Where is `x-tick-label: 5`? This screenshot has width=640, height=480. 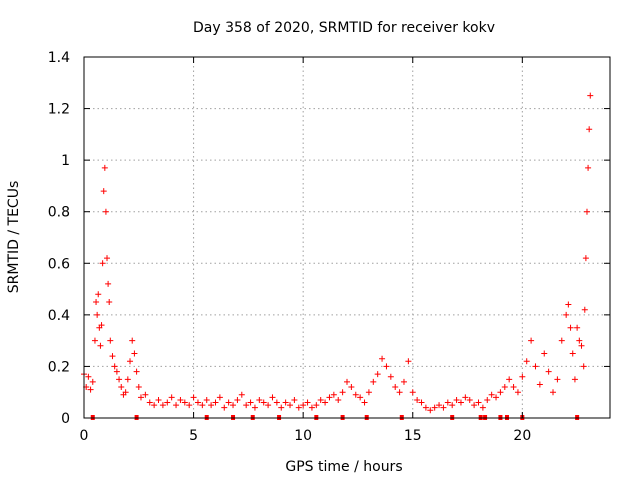
x-tick-label: 5 is located at coordinates (193, 436).